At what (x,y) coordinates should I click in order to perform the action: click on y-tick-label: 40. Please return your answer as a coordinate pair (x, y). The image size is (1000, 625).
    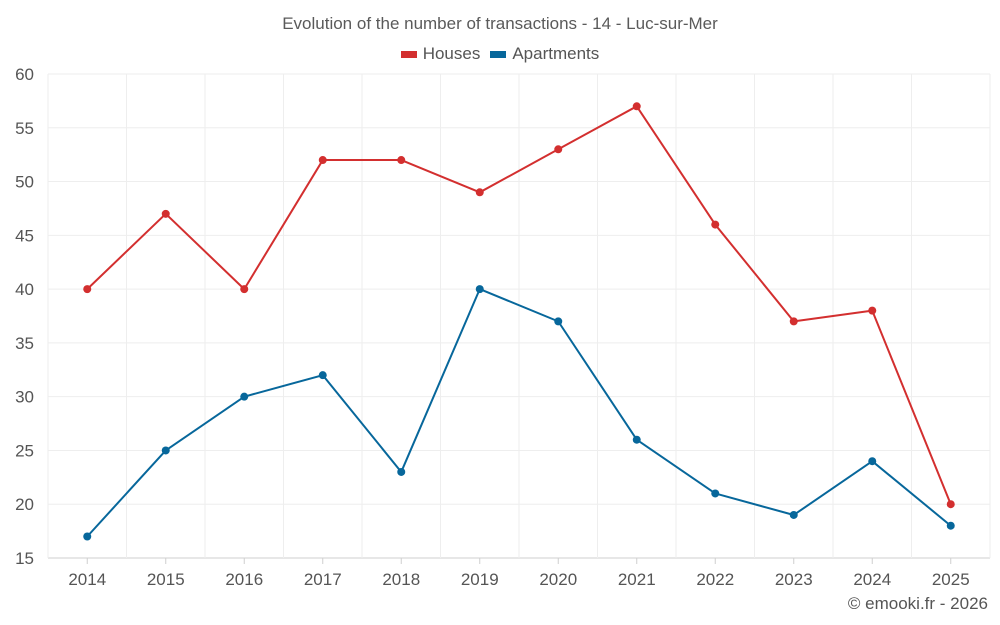
    Looking at the image, I should click on (24, 289).